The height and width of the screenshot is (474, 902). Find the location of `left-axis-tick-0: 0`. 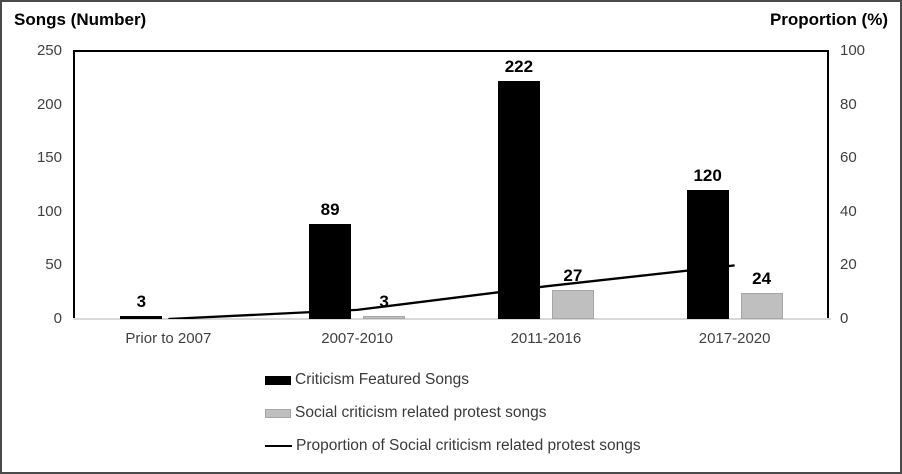

left-axis-tick-0: 0 is located at coordinates (57, 318).